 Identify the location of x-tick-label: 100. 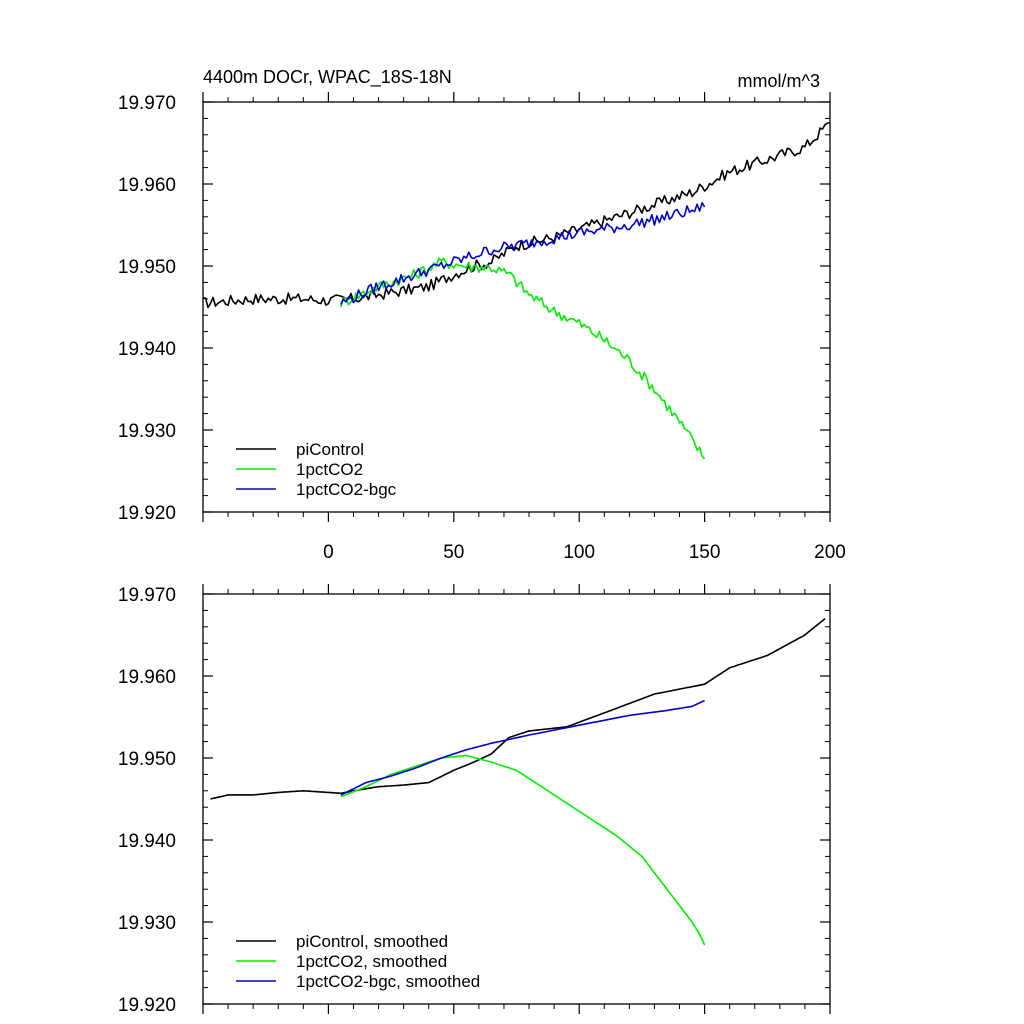
(579, 552).